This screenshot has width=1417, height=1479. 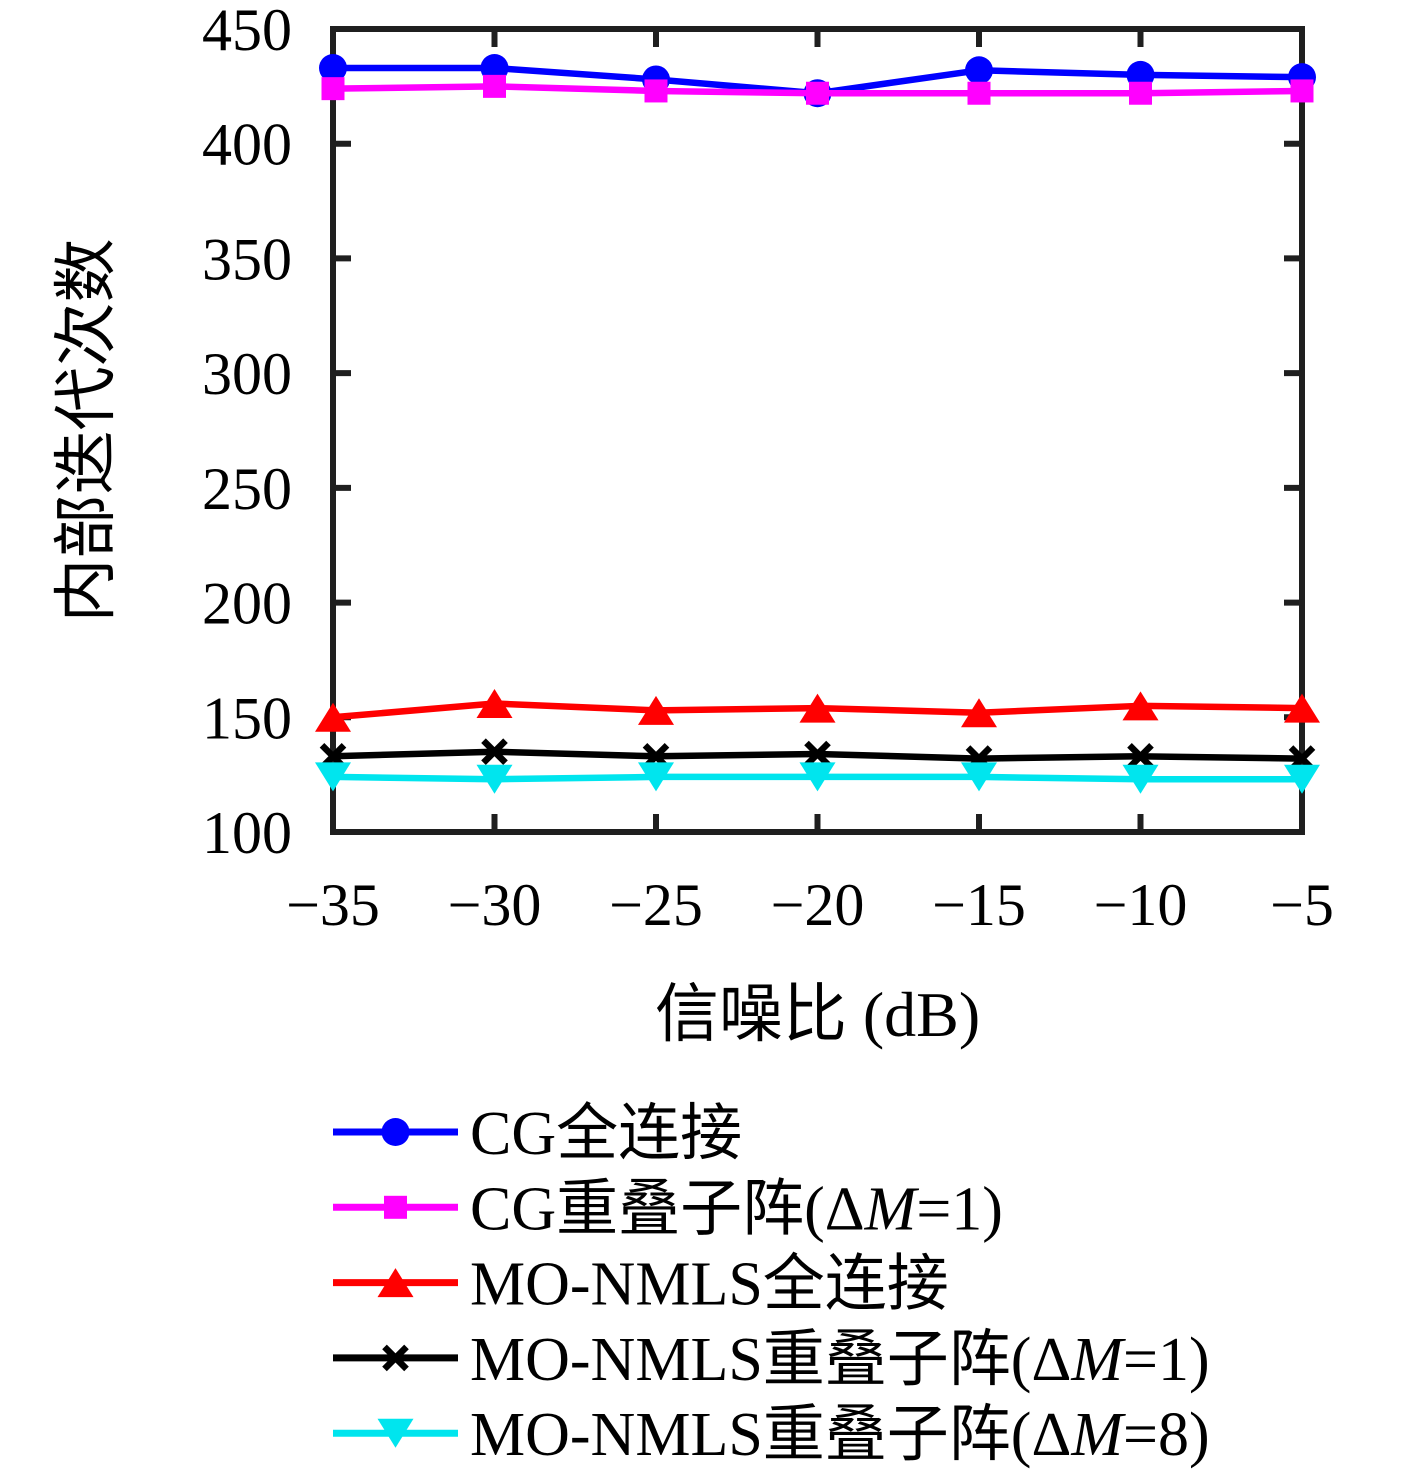 I want to click on legend-item-3: MO-NMLS重叠子阵(ΔM=1), so click(x=771, y=1360).